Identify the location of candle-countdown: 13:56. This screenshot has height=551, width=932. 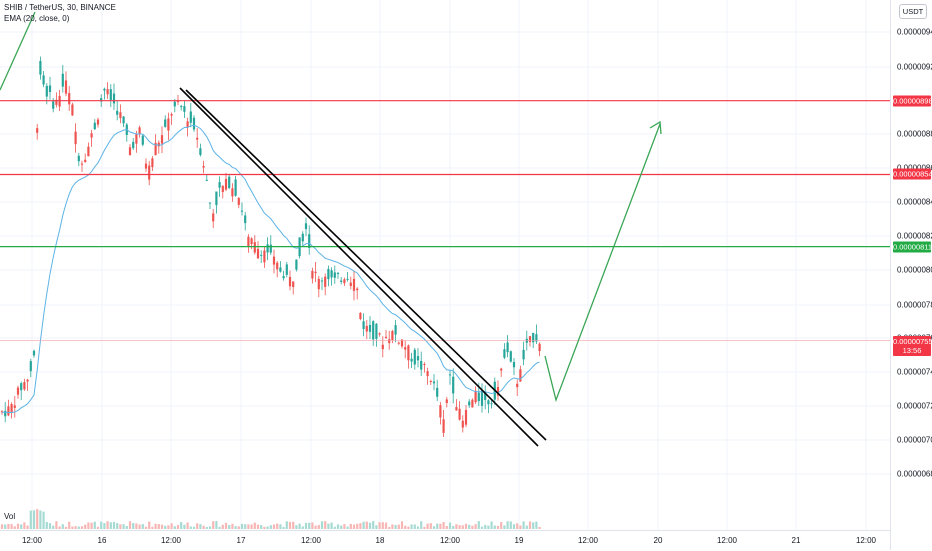
(912, 350).